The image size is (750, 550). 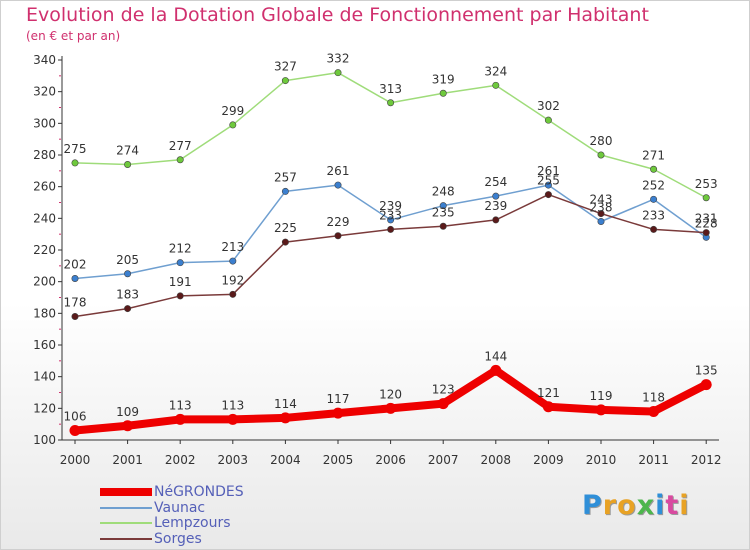 I want to click on data-label: 113, so click(x=180, y=405).